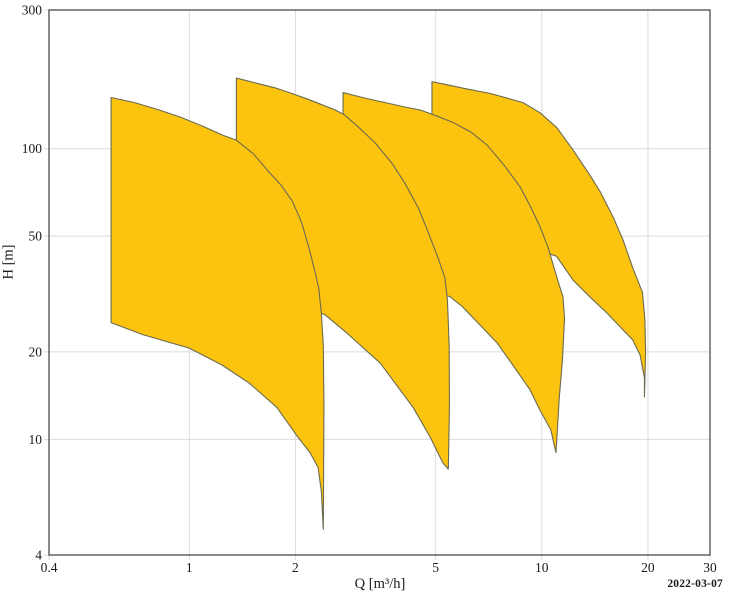  What do you see at coordinates (36, 439) in the screenshot?
I see `y-tick-label: 10` at bounding box center [36, 439].